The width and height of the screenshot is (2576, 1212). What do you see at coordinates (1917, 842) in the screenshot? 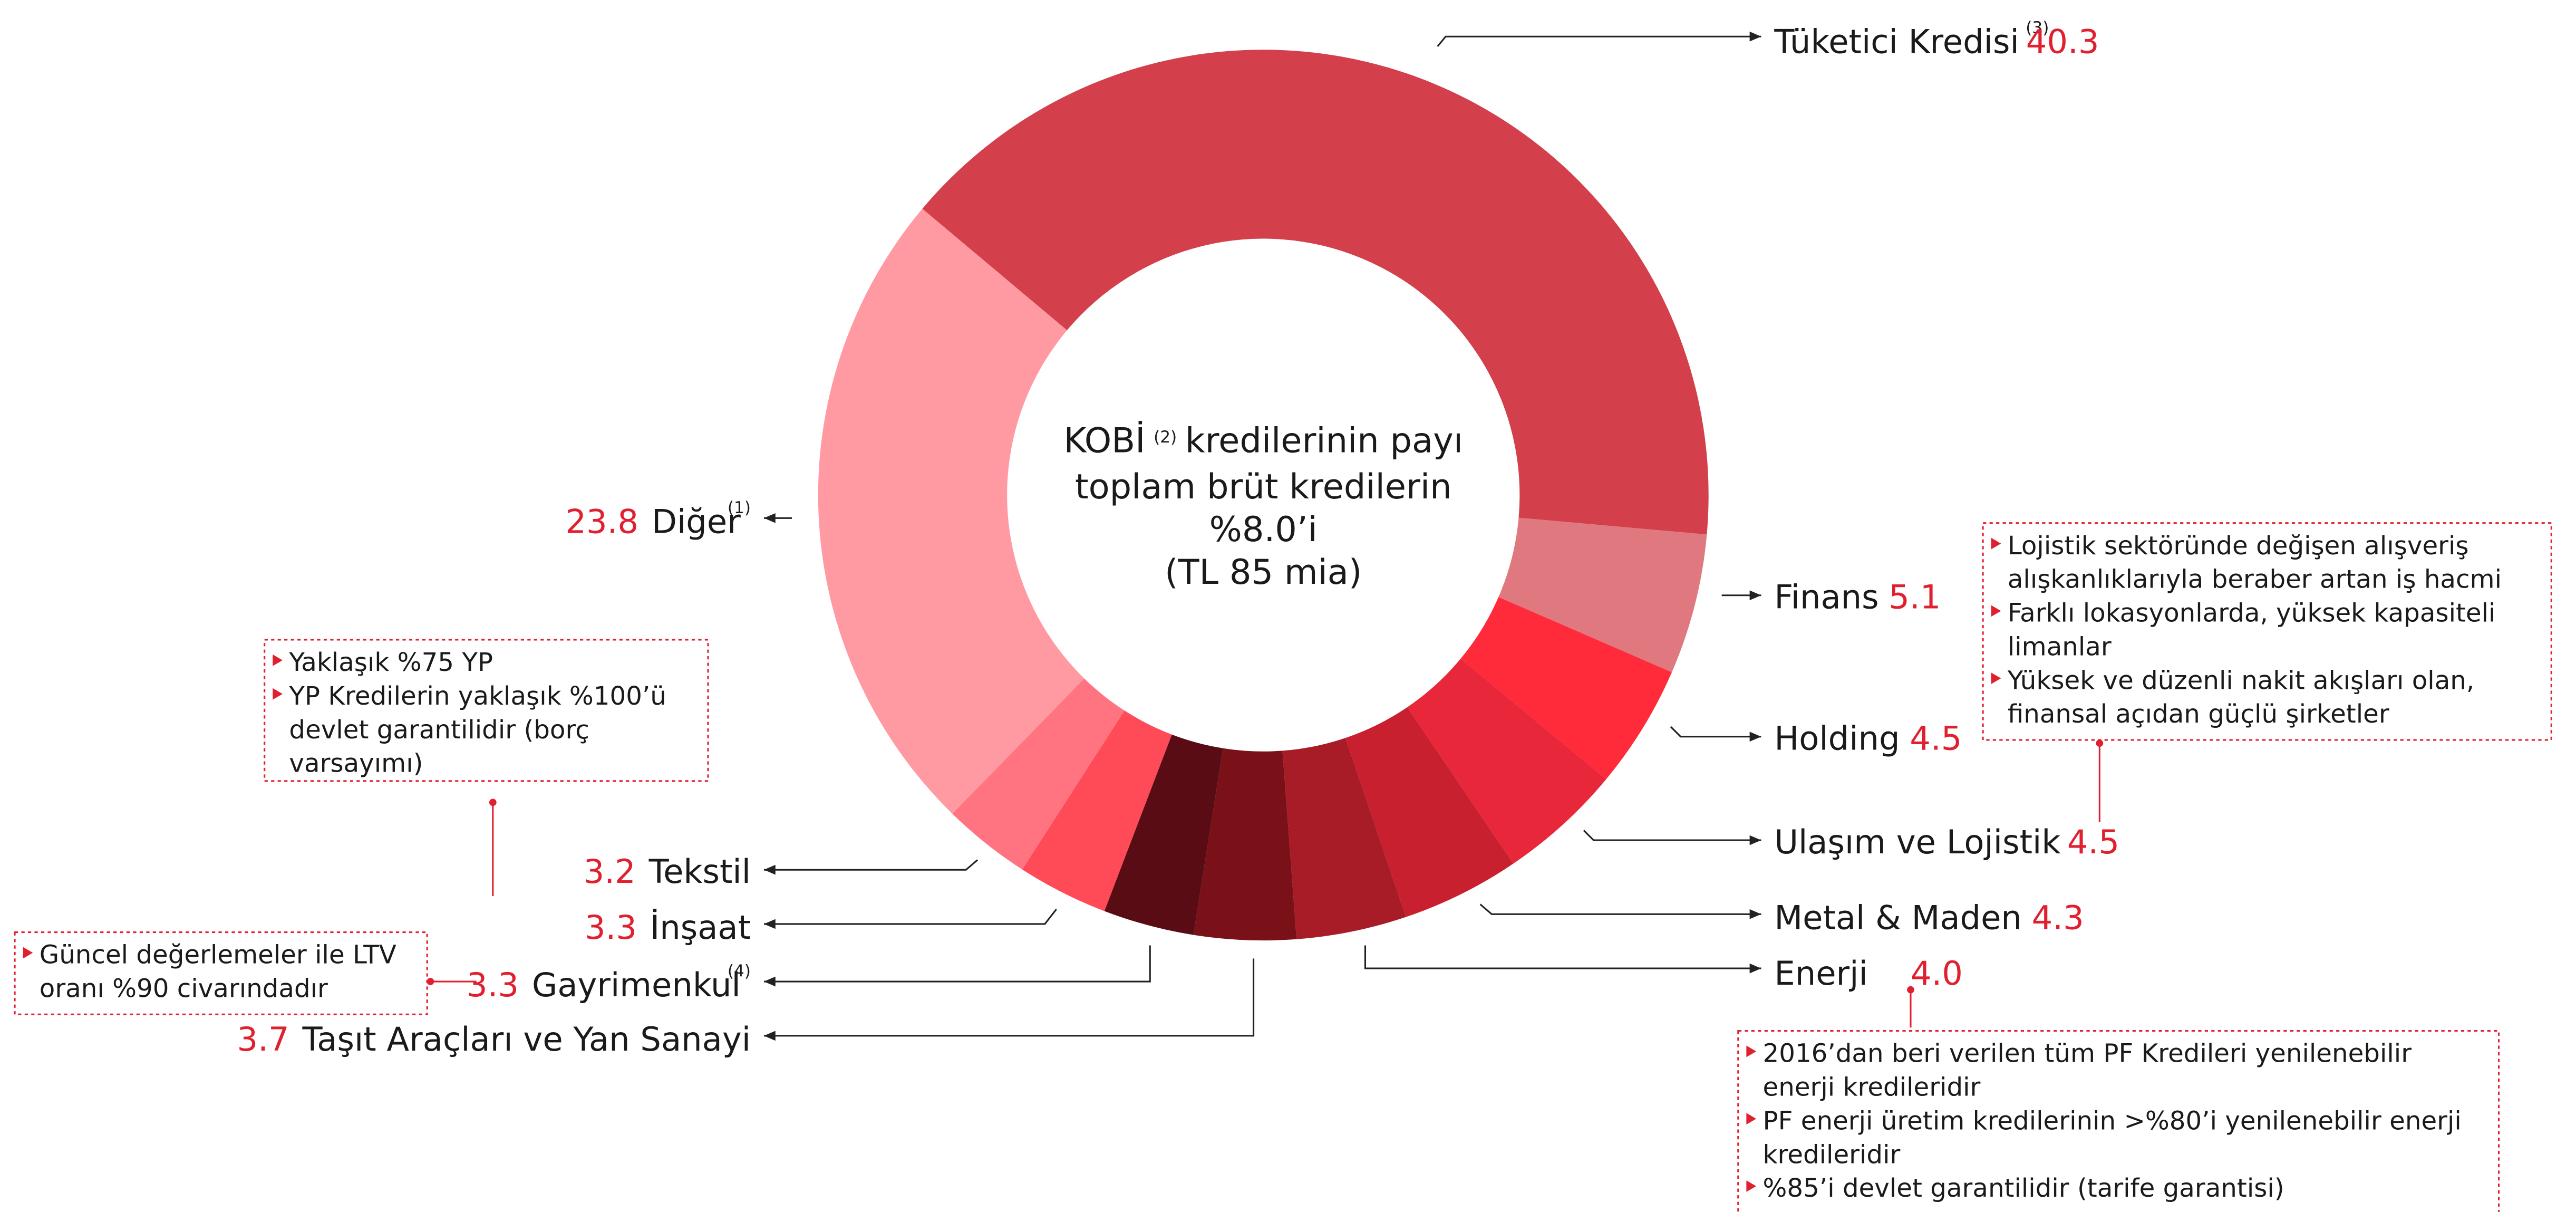
I see `category-name: Ulaşım ve Lojistik` at bounding box center [1917, 842].